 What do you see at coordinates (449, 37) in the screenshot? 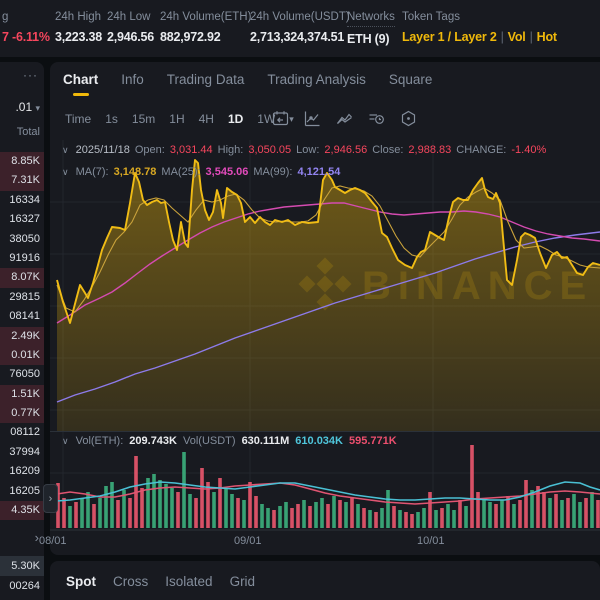
I see `token-tag: Layer 1 / Layer 2` at bounding box center [449, 37].